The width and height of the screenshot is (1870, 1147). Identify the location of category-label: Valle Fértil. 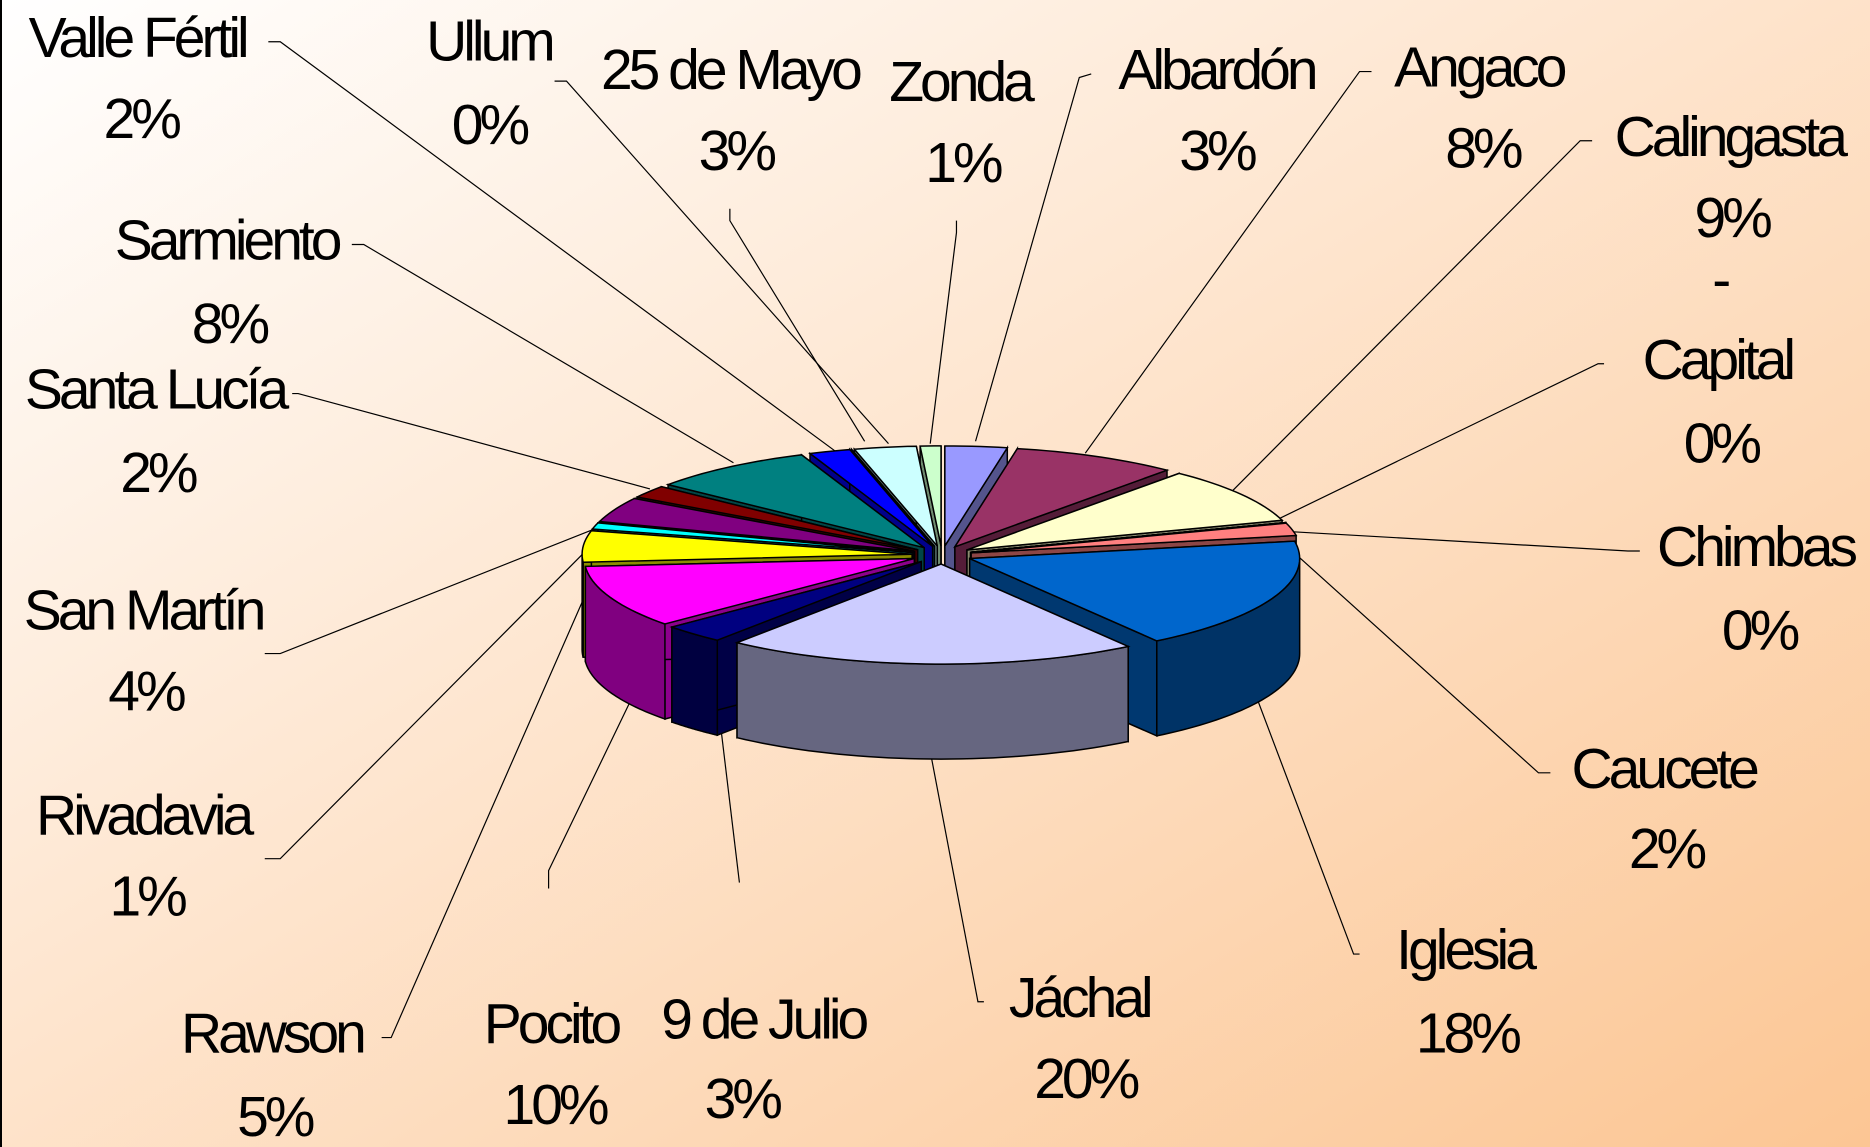
(137, 38).